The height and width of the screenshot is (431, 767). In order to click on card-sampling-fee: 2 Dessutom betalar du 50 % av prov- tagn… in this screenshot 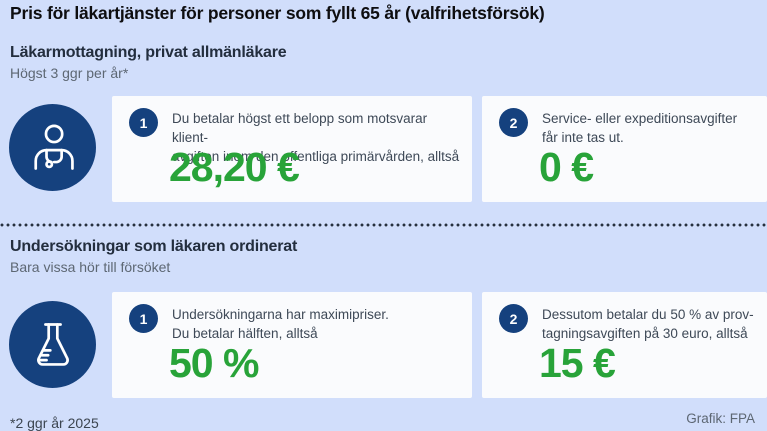, I will do `click(624, 345)`.